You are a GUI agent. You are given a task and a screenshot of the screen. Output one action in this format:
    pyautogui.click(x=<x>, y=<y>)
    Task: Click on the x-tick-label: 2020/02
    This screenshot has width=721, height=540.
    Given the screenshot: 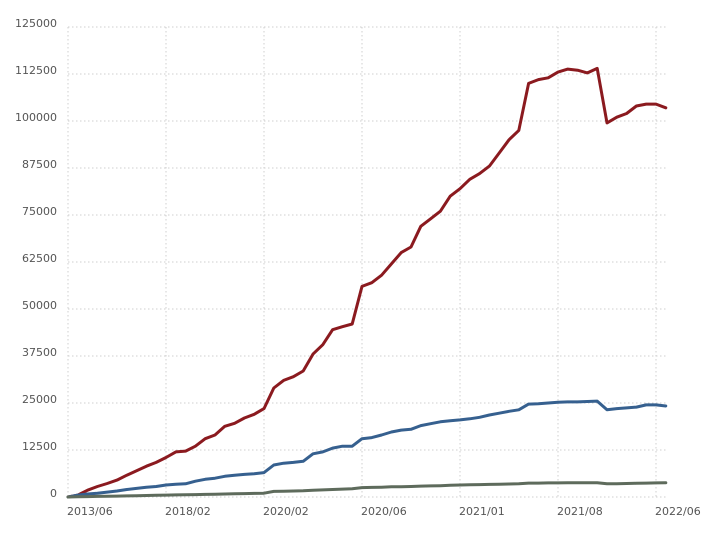 What is the action you would take?
    pyautogui.click(x=286, y=511)
    